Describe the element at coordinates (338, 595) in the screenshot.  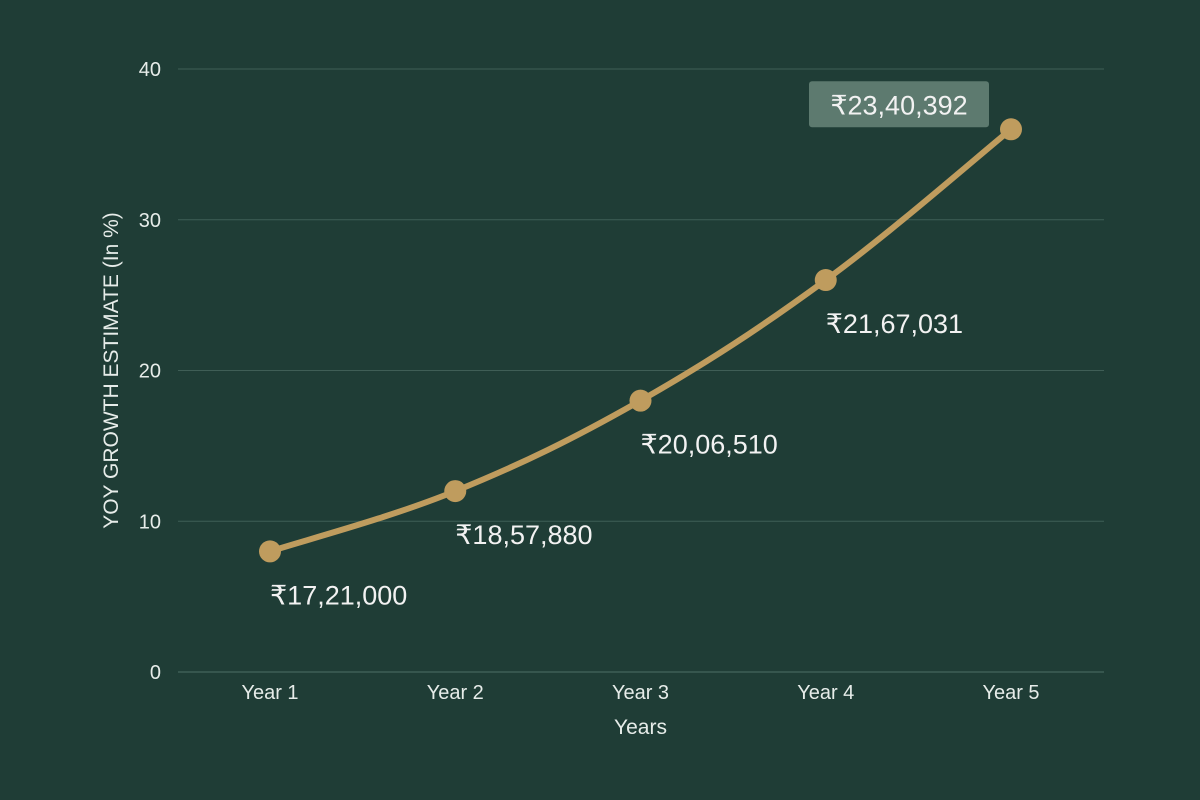
I see `data-label: ₹17,21,000` at that location.